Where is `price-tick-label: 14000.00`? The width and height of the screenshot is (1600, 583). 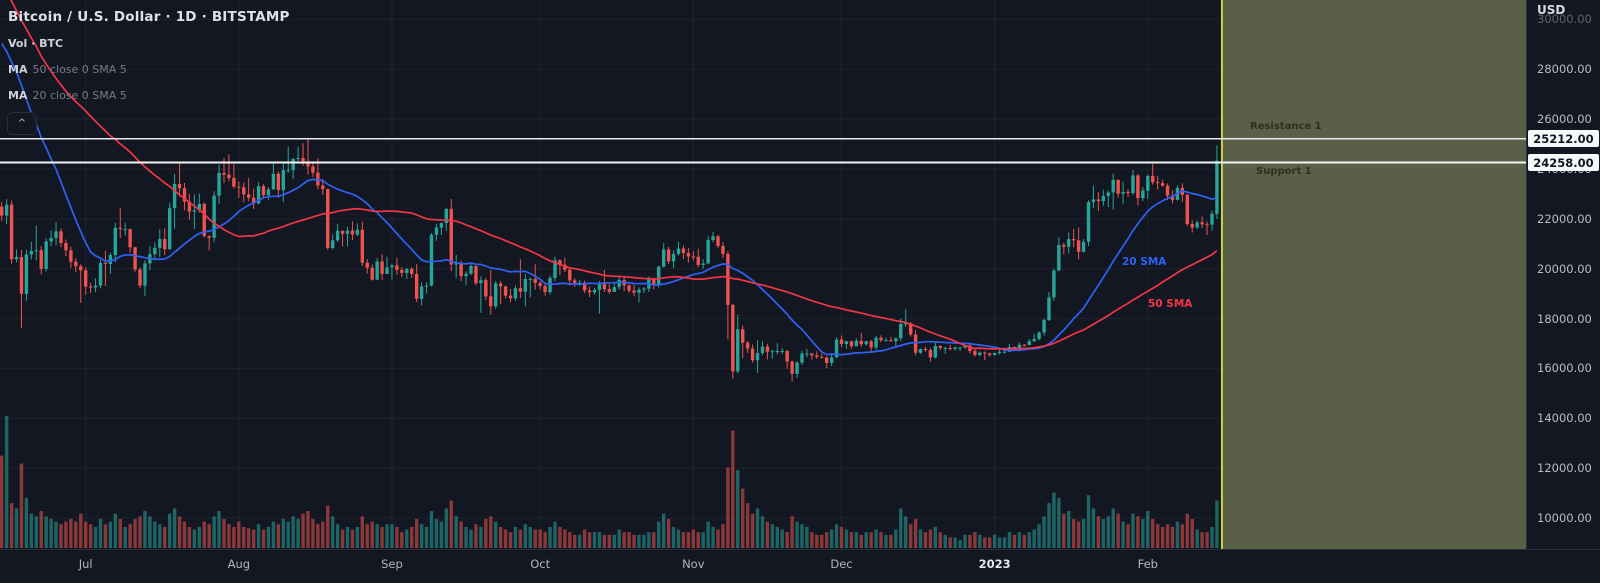 price-tick-label: 14000.00 is located at coordinates (1564, 418).